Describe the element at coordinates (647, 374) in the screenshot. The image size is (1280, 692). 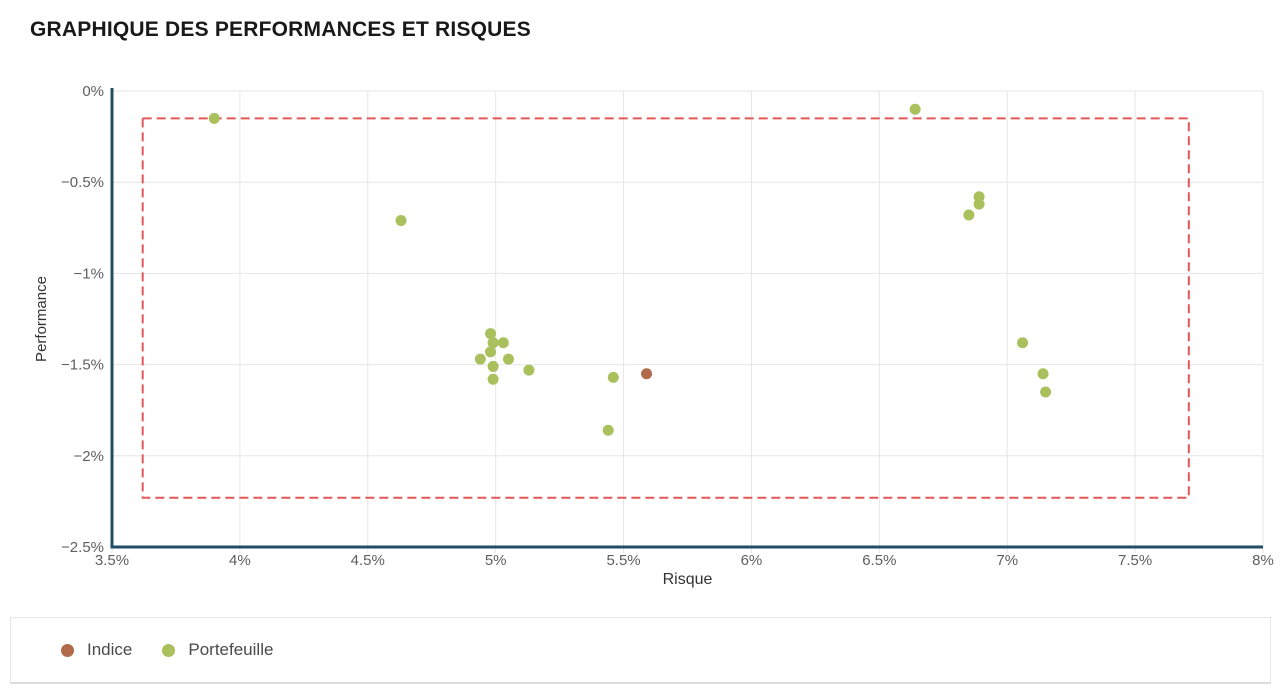
I see `data-point-indice` at that location.